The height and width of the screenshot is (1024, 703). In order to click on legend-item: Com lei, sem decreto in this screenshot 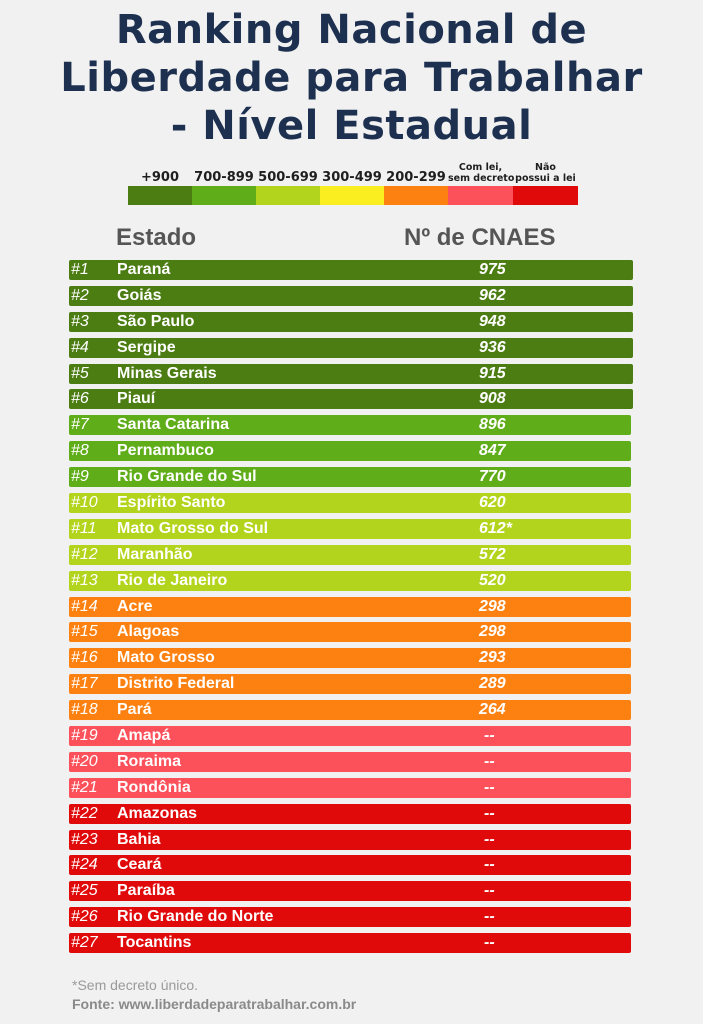, I will do `click(481, 183)`.